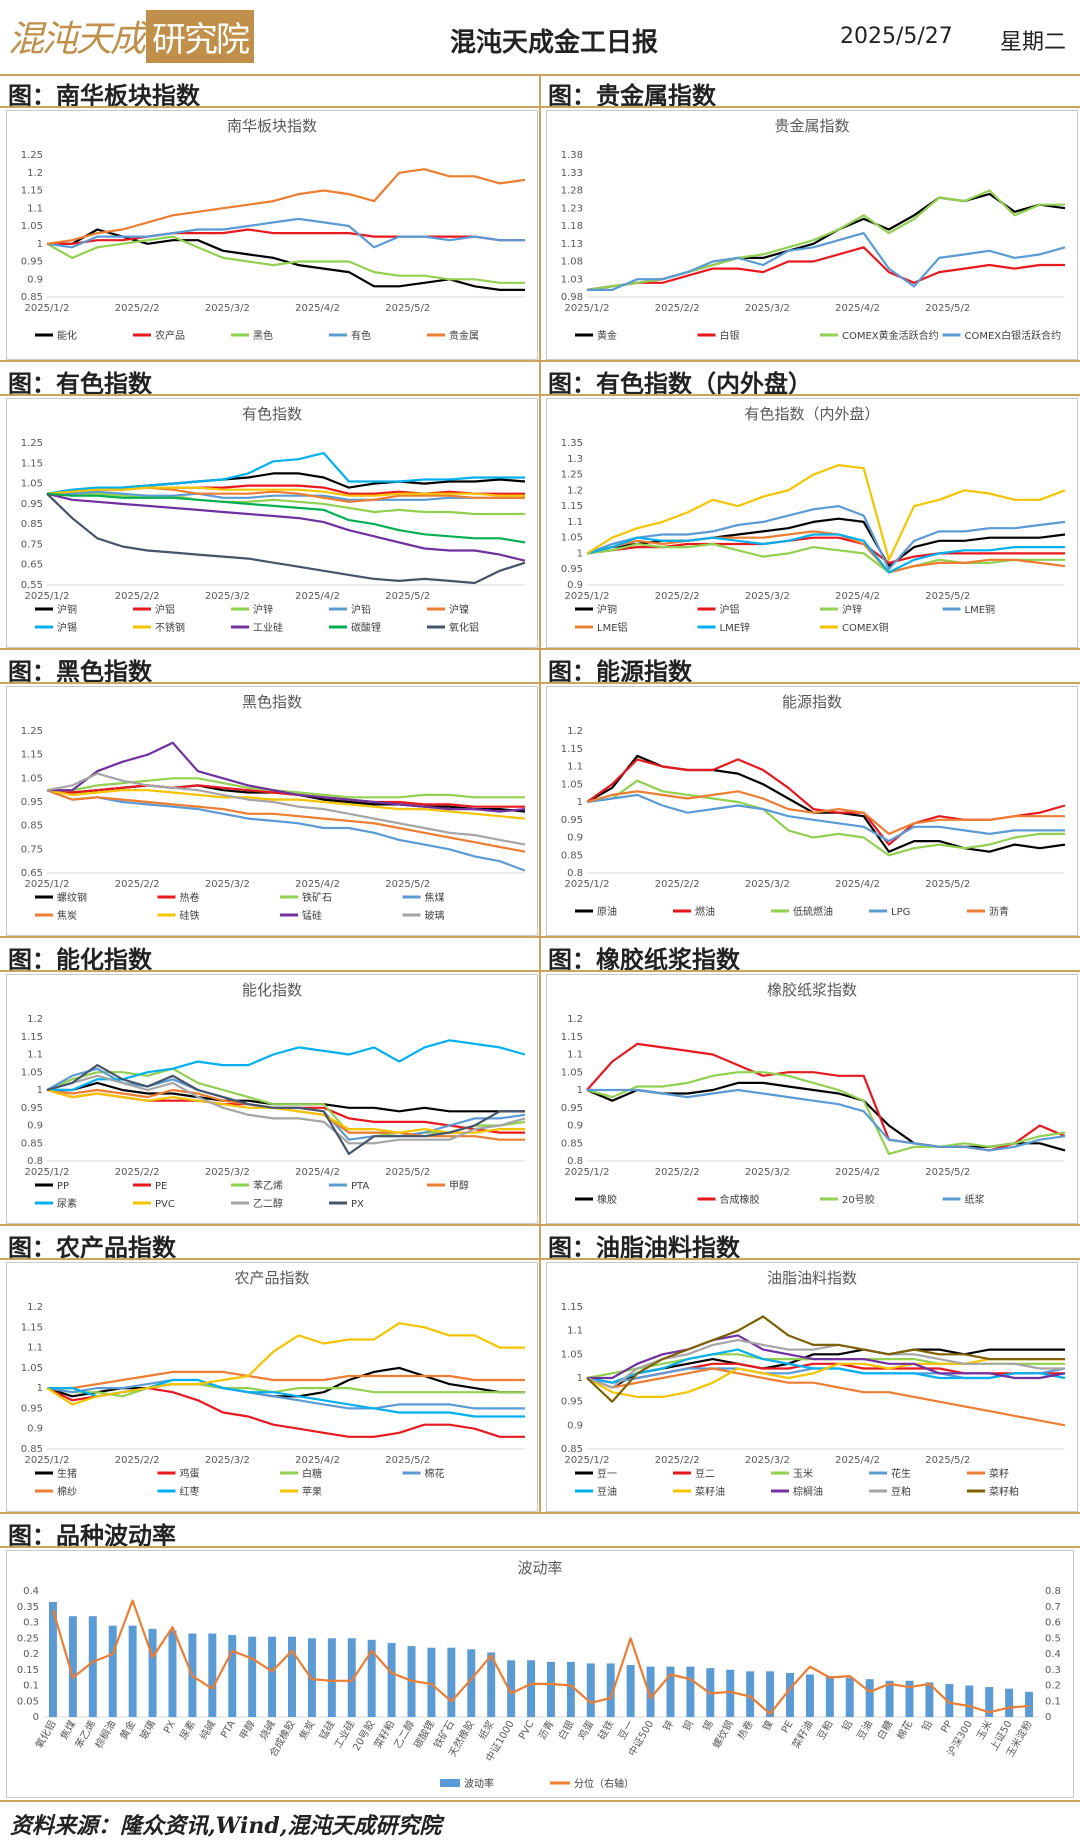 The image size is (1080, 1840). I want to click on y2-tick-label: 0.5, so click(1053, 1638).